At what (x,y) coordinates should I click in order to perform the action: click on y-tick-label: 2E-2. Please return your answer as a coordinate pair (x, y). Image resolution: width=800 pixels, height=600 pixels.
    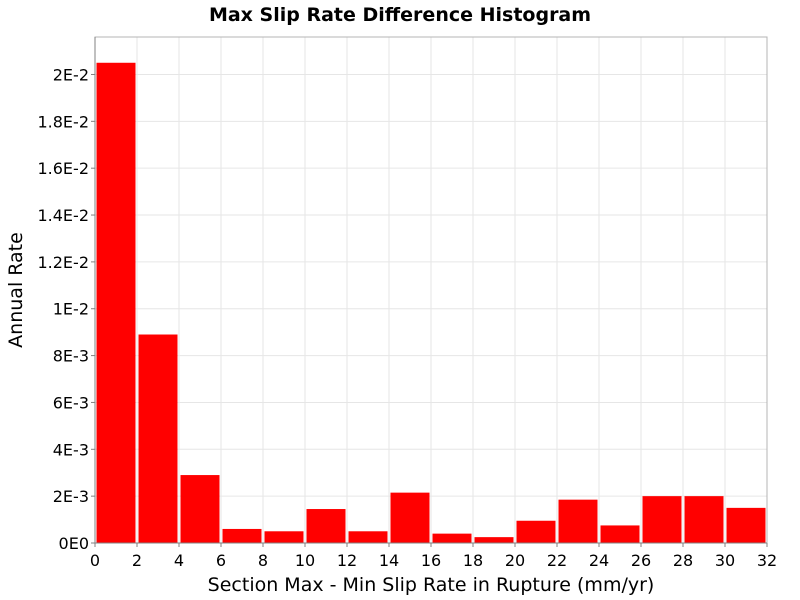
    Looking at the image, I should click on (71, 74).